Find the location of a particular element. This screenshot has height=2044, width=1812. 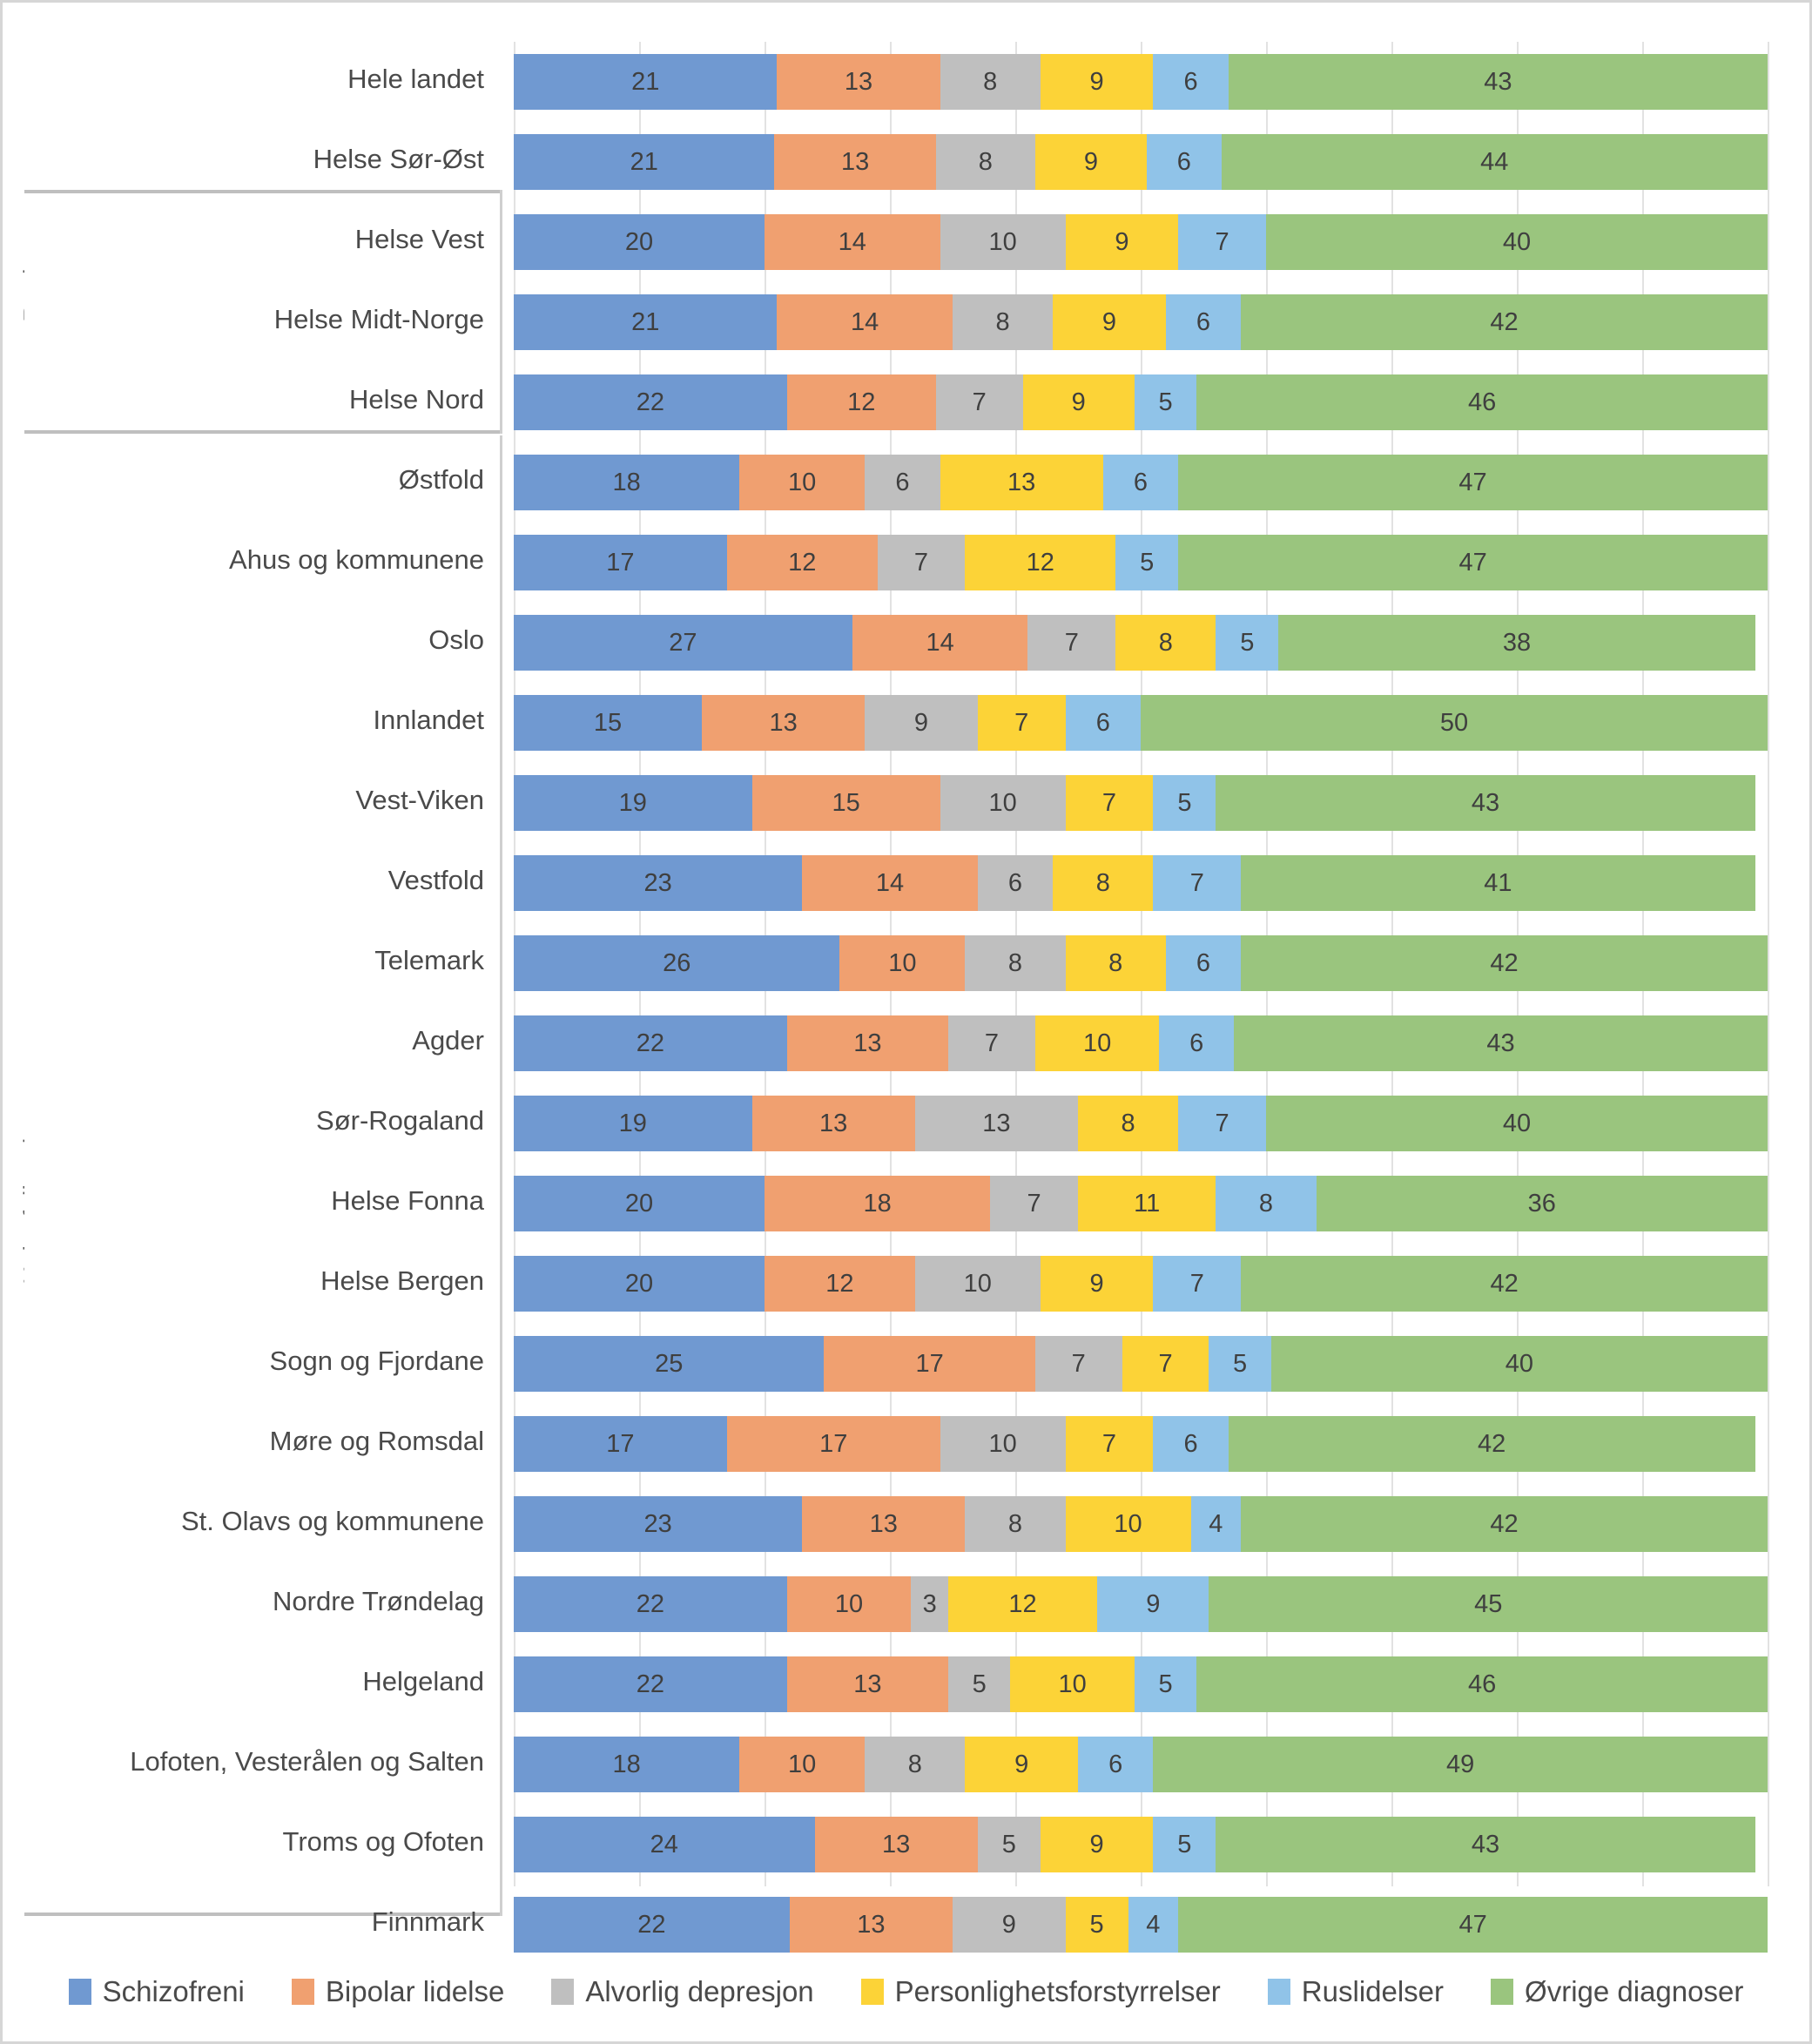

bar-segment: 38 is located at coordinates (1516, 643).